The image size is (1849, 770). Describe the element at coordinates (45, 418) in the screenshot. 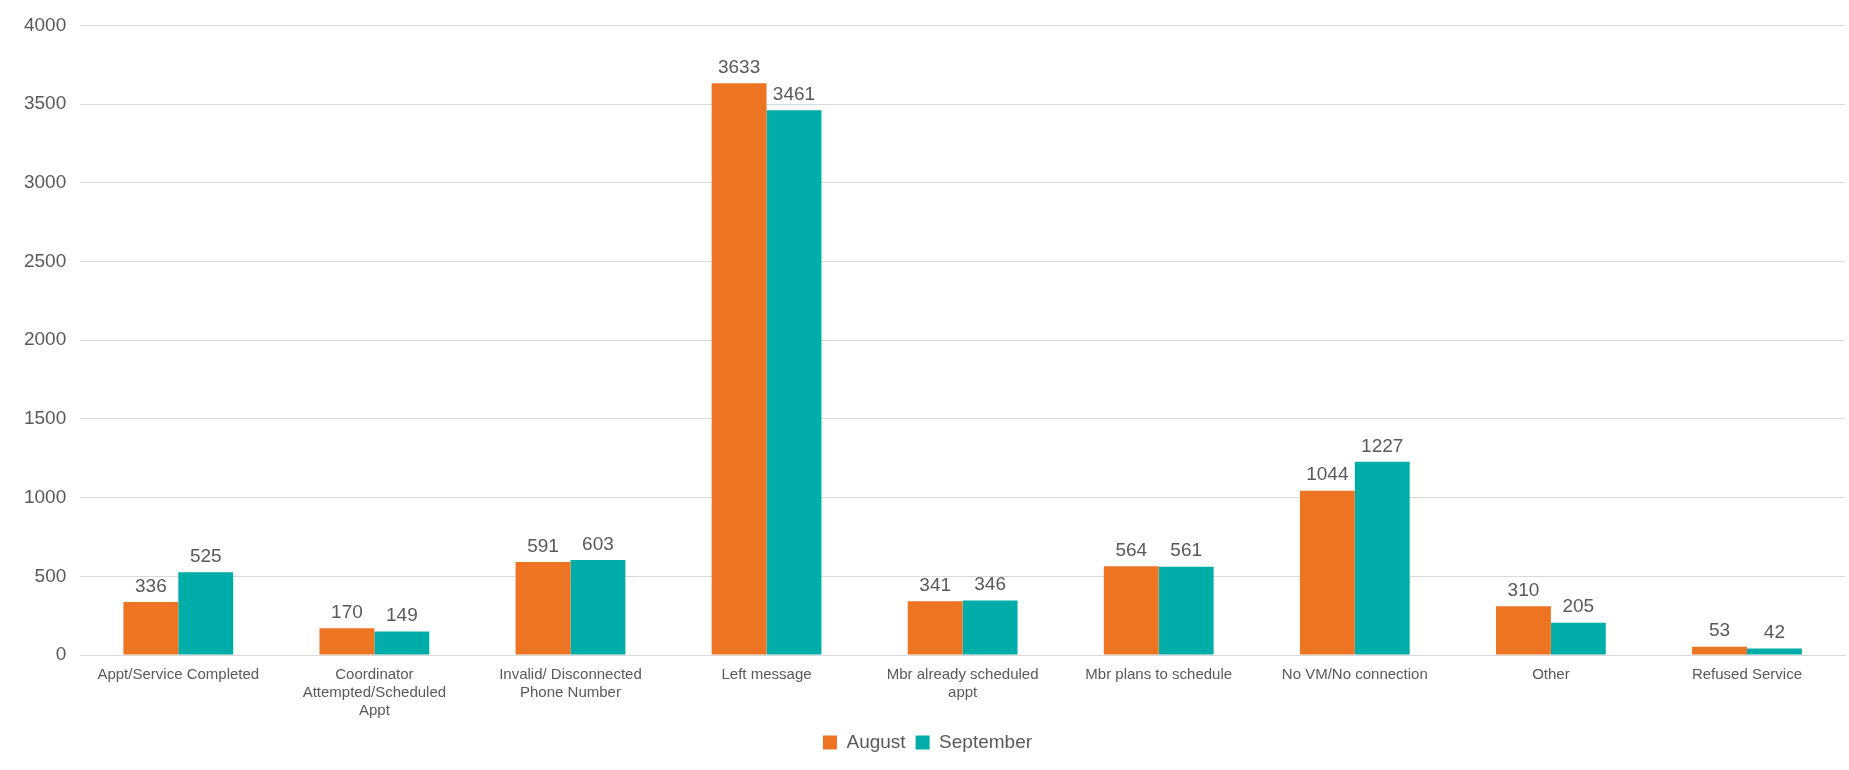

I see `y-tick-label: 1500` at that location.